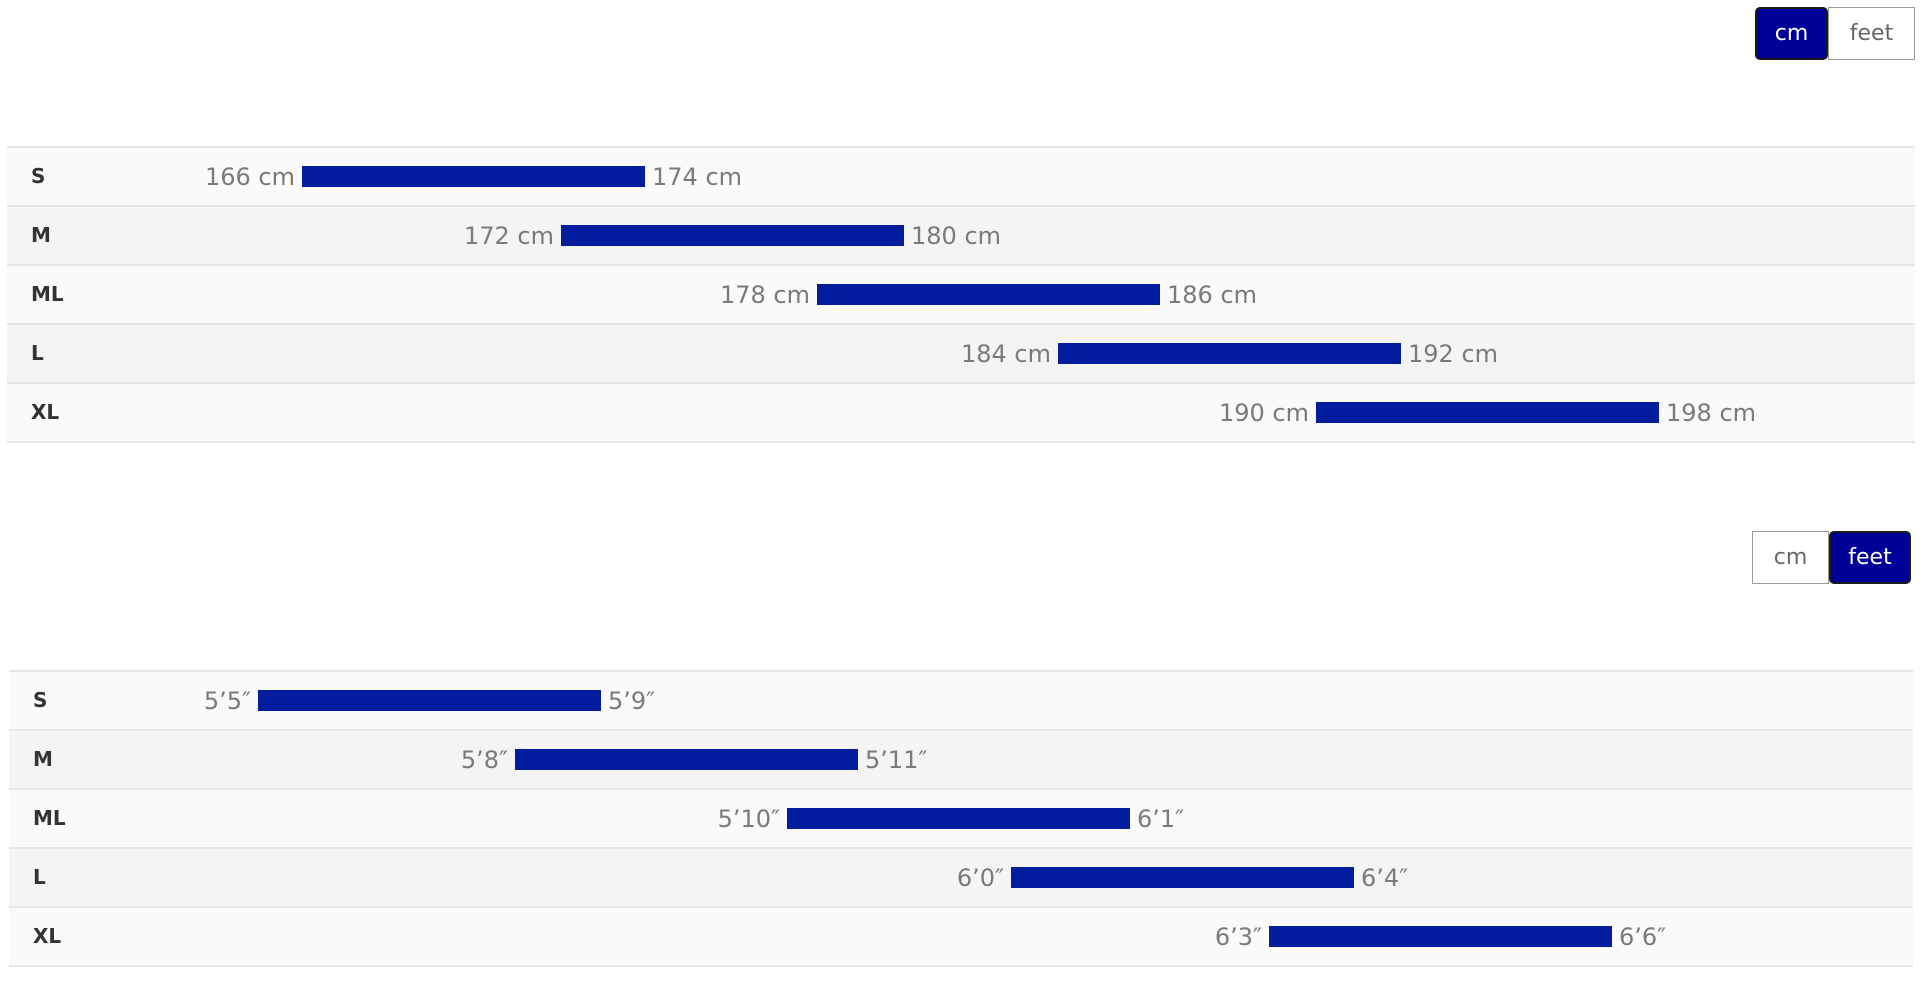 The height and width of the screenshot is (984, 1920). What do you see at coordinates (896, 759) in the screenshot?
I see `max-height: 5’11″` at bounding box center [896, 759].